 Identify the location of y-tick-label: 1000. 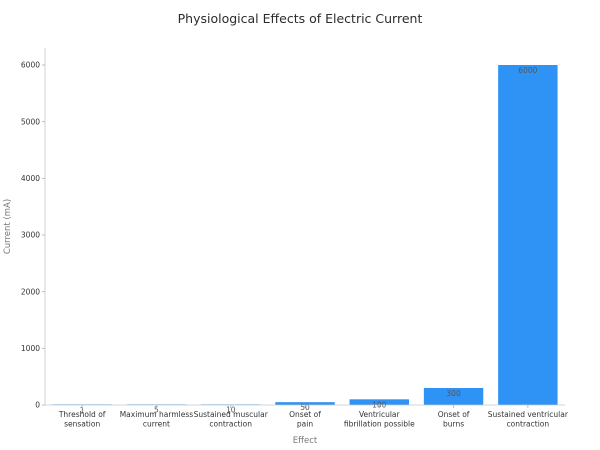
(30, 348).